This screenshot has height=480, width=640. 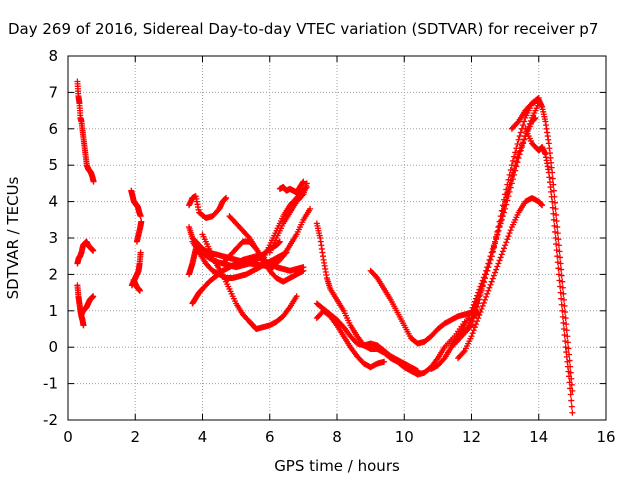 I want to click on y-tick-label: 4, so click(x=53, y=202).